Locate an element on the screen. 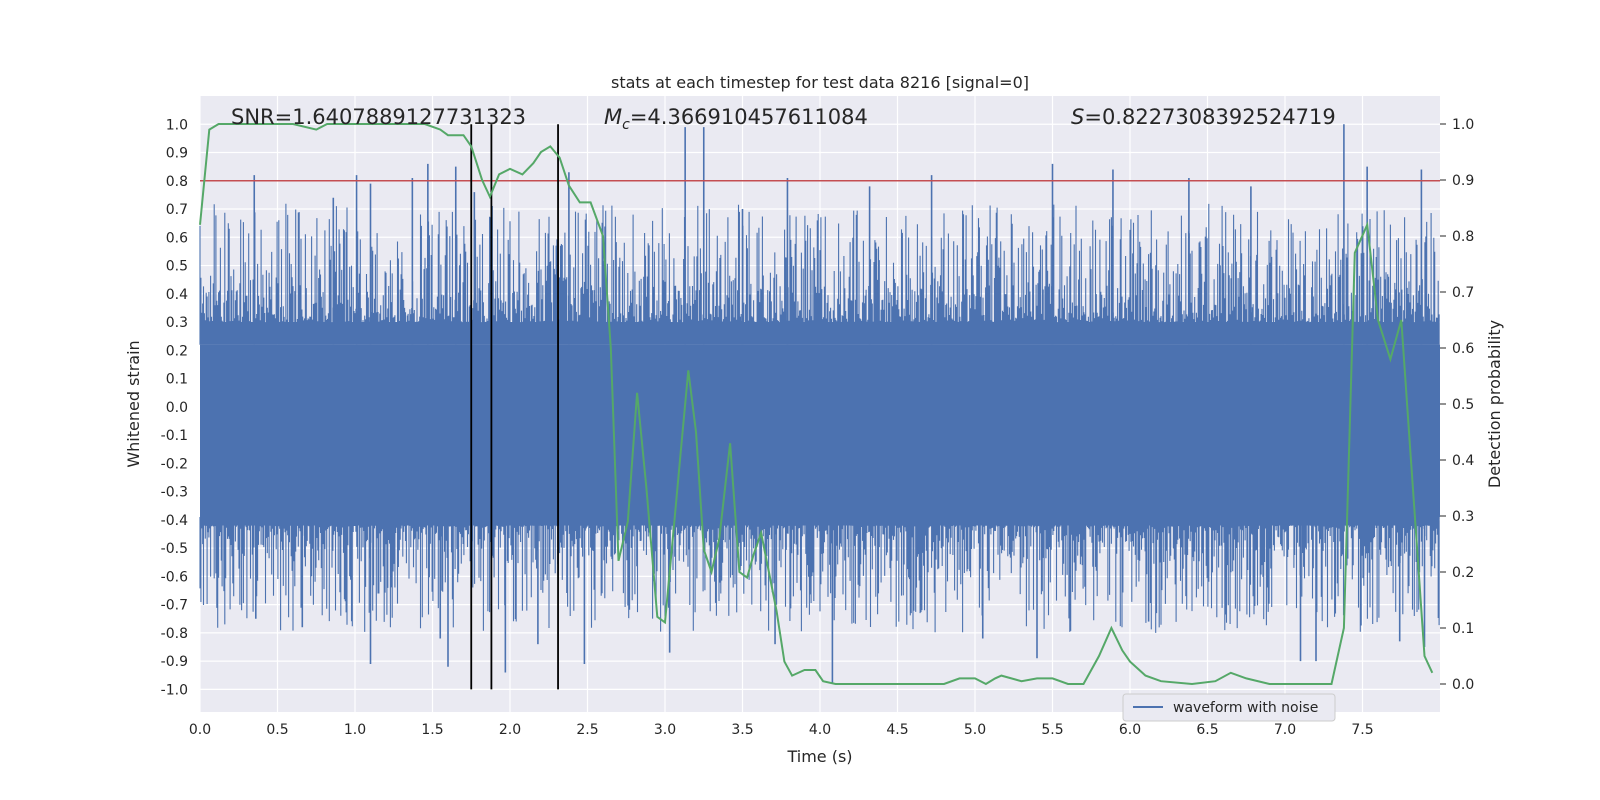 Image resolution: width=1600 pixels, height=800 pixels. y-tick-label: 0.7 is located at coordinates (177, 210).